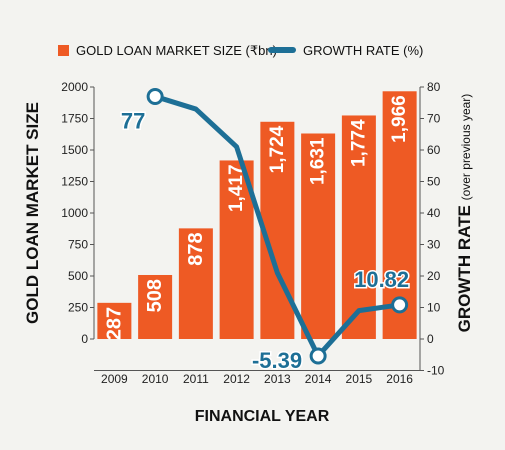 This screenshot has height=450, width=505. I want to click on y-axis-right-title-main: GROWTH RATE, so click(464, 266).